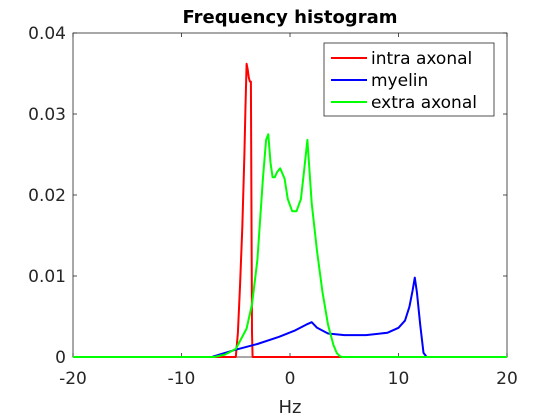 Image resolution: width=560 pixels, height=420 pixels. Describe the element at coordinates (290, 17) in the screenshot. I see `chart-title: Frequency histogram` at that location.